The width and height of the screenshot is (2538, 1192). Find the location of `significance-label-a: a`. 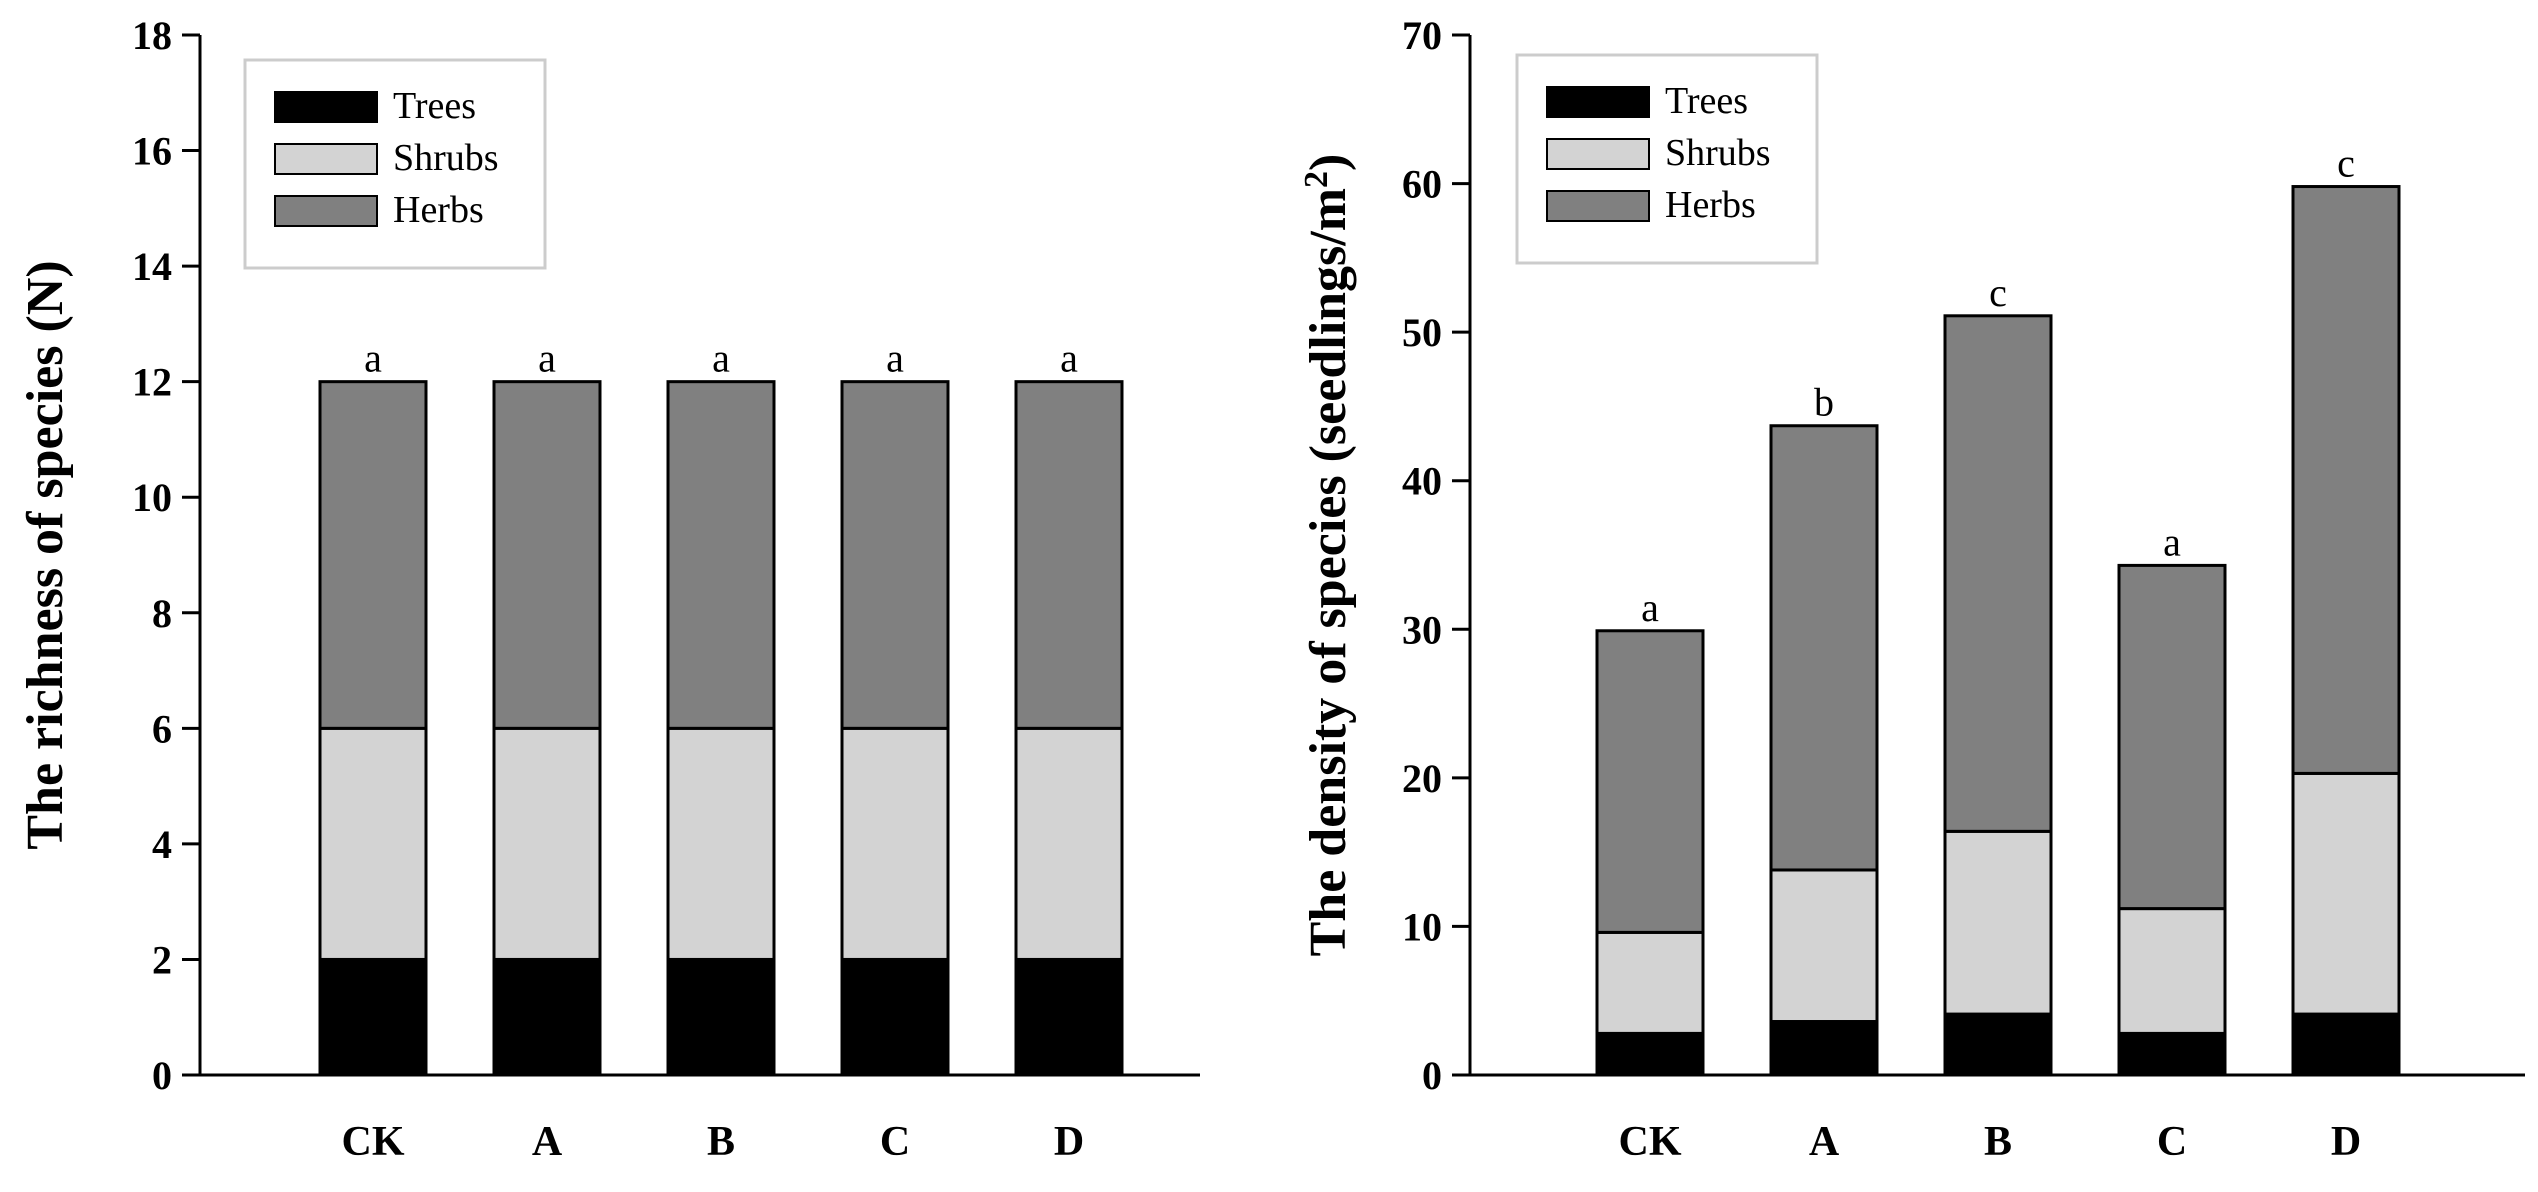

significance-label-a: a is located at coordinates (547, 358).